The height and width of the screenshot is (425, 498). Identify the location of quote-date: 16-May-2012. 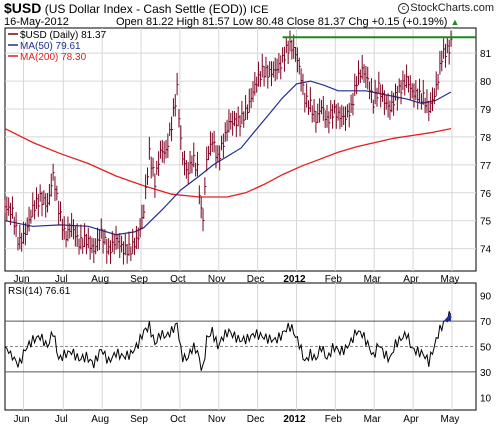
(36, 22).